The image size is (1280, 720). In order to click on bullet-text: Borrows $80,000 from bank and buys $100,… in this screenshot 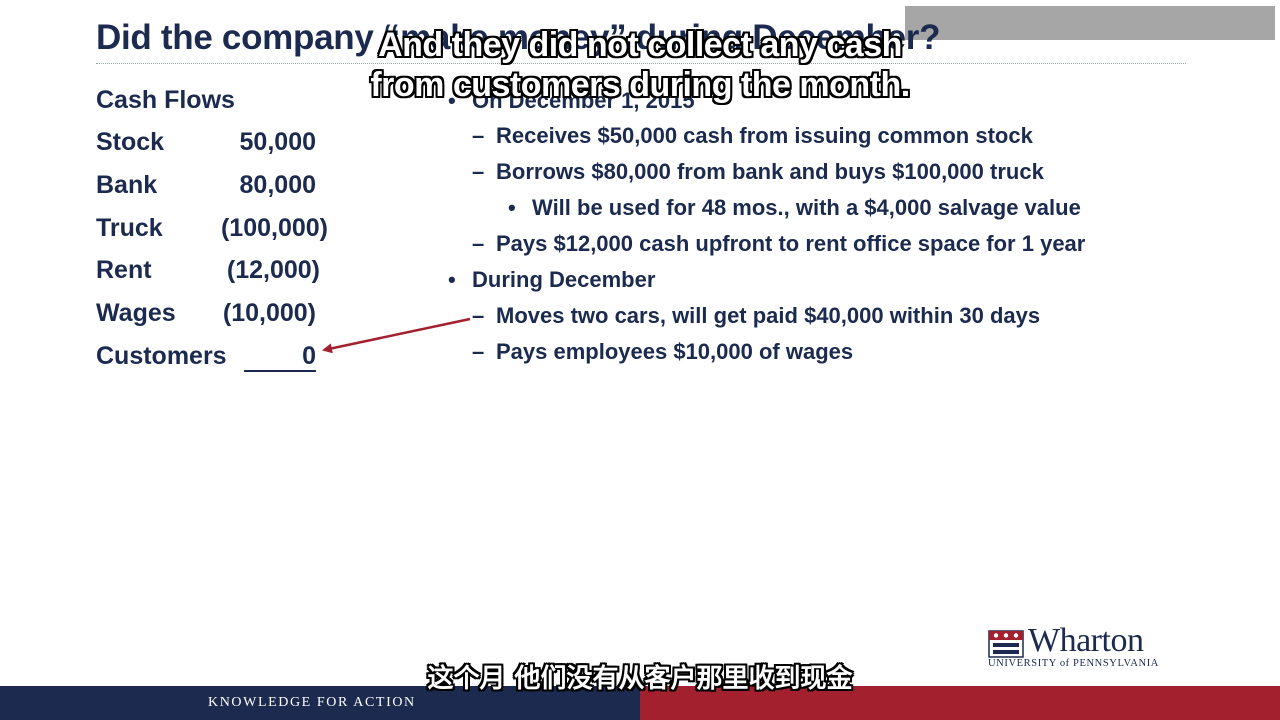, I will do `click(770, 171)`.